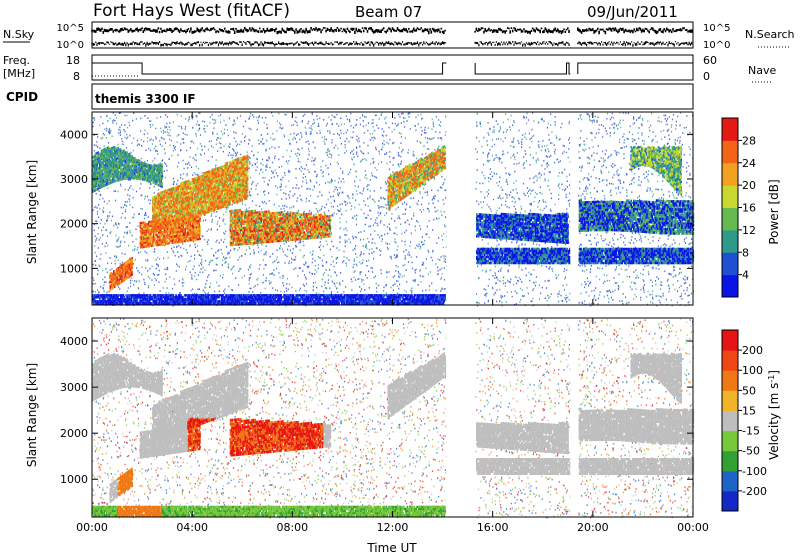  Describe the element at coordinates (752, 370) in the screenshot. I see `velocity-colorbar-tick-1: 100` at that location.